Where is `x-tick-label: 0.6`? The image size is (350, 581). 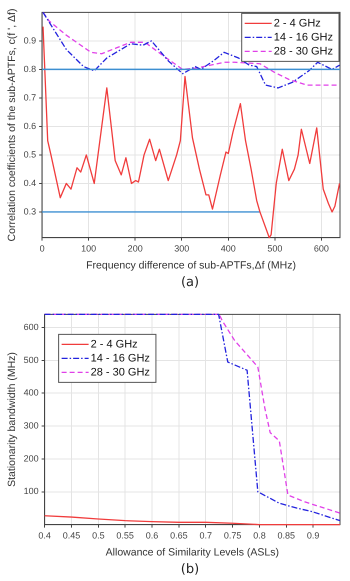 x-tick-label: 0.6 is located at coordinates (152, 535).